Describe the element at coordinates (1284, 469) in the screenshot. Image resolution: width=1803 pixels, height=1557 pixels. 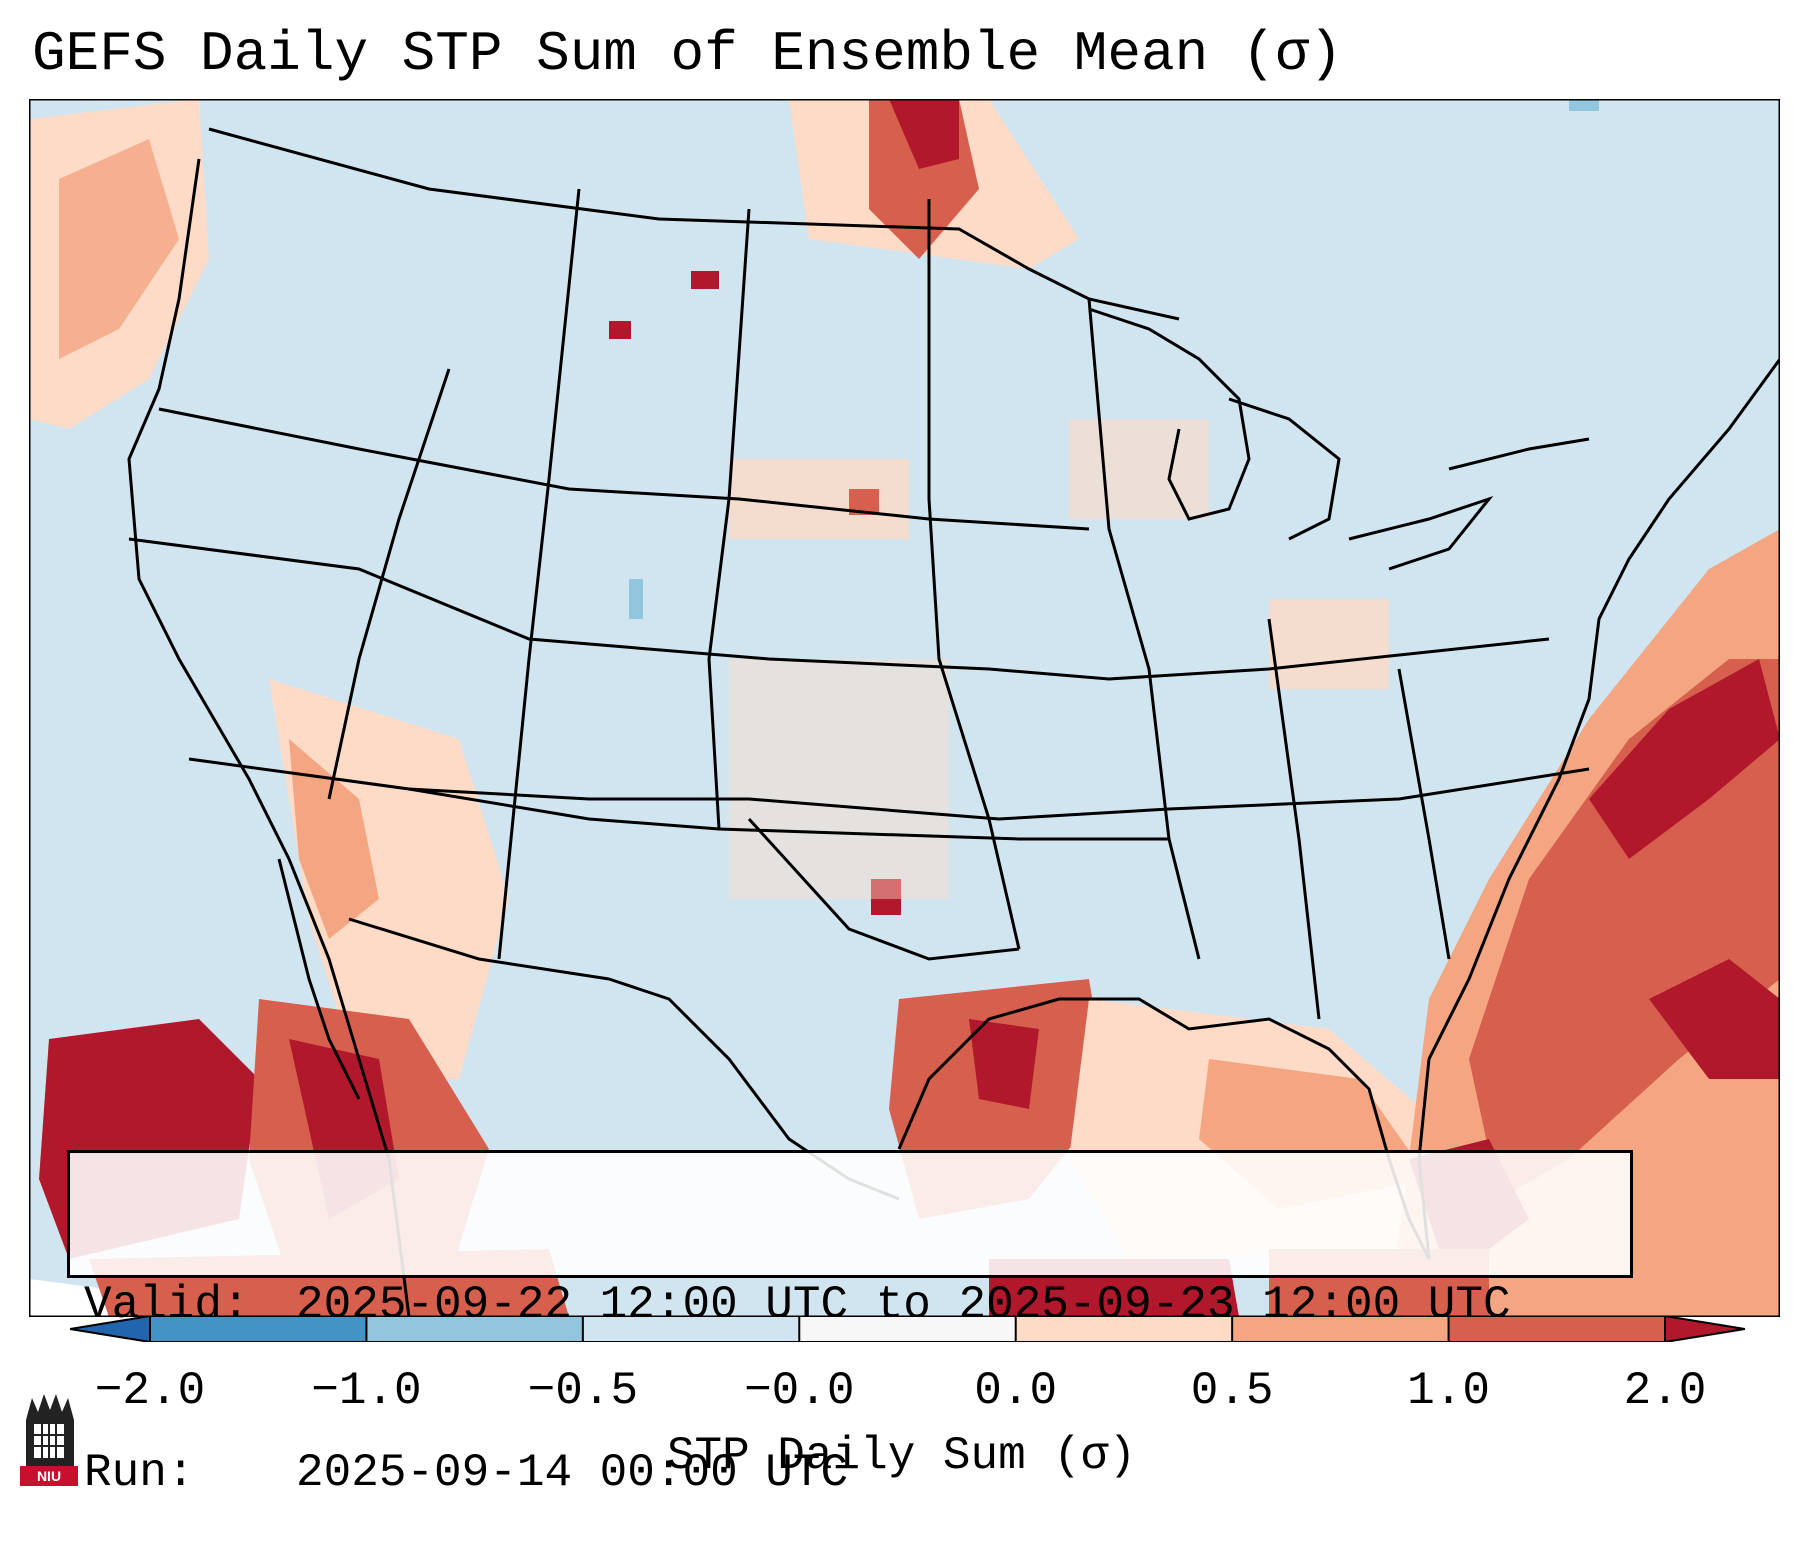
I see `lake-huron` at that location.